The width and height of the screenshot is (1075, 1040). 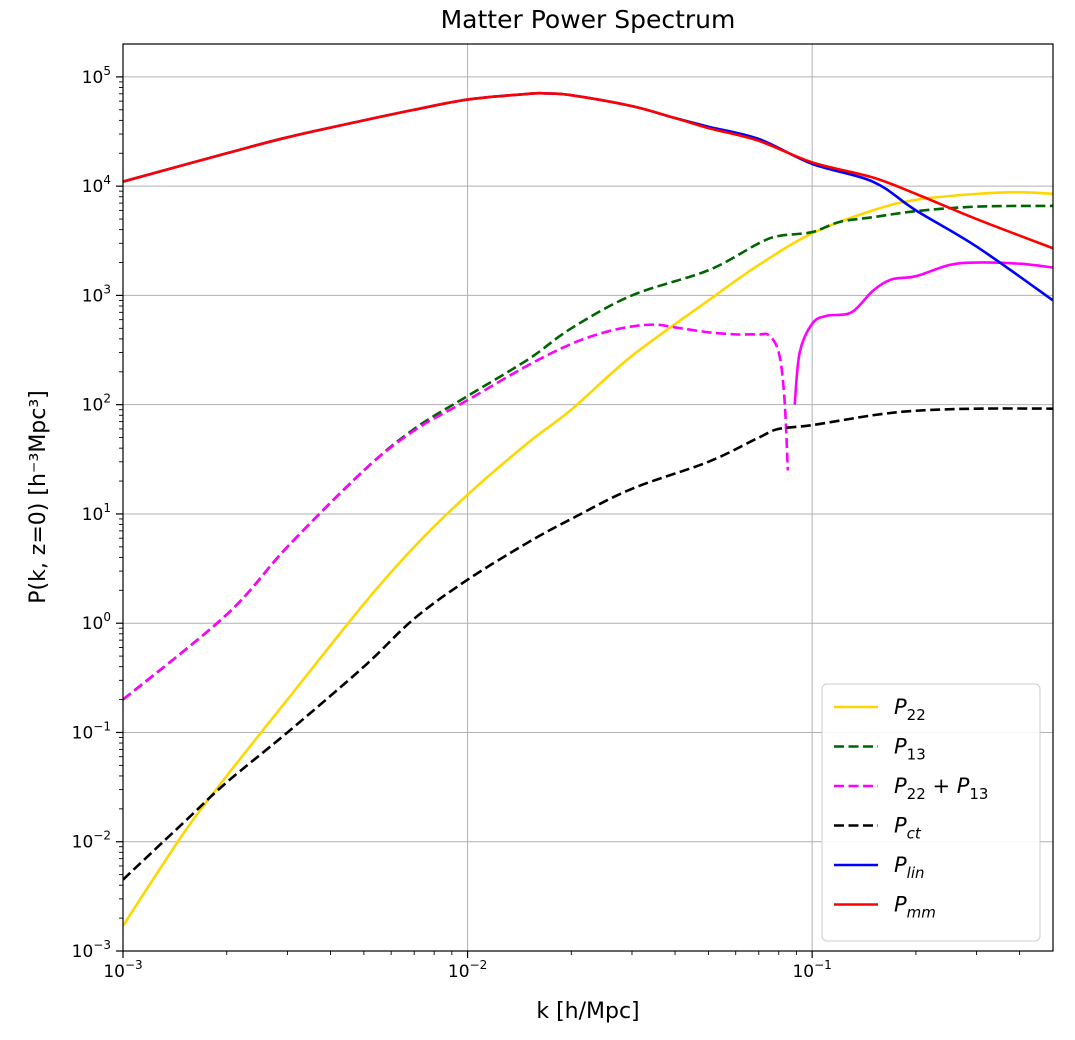 I want to click on legend-label-p22p13: P22 + P13, so click(x=941, y=788).